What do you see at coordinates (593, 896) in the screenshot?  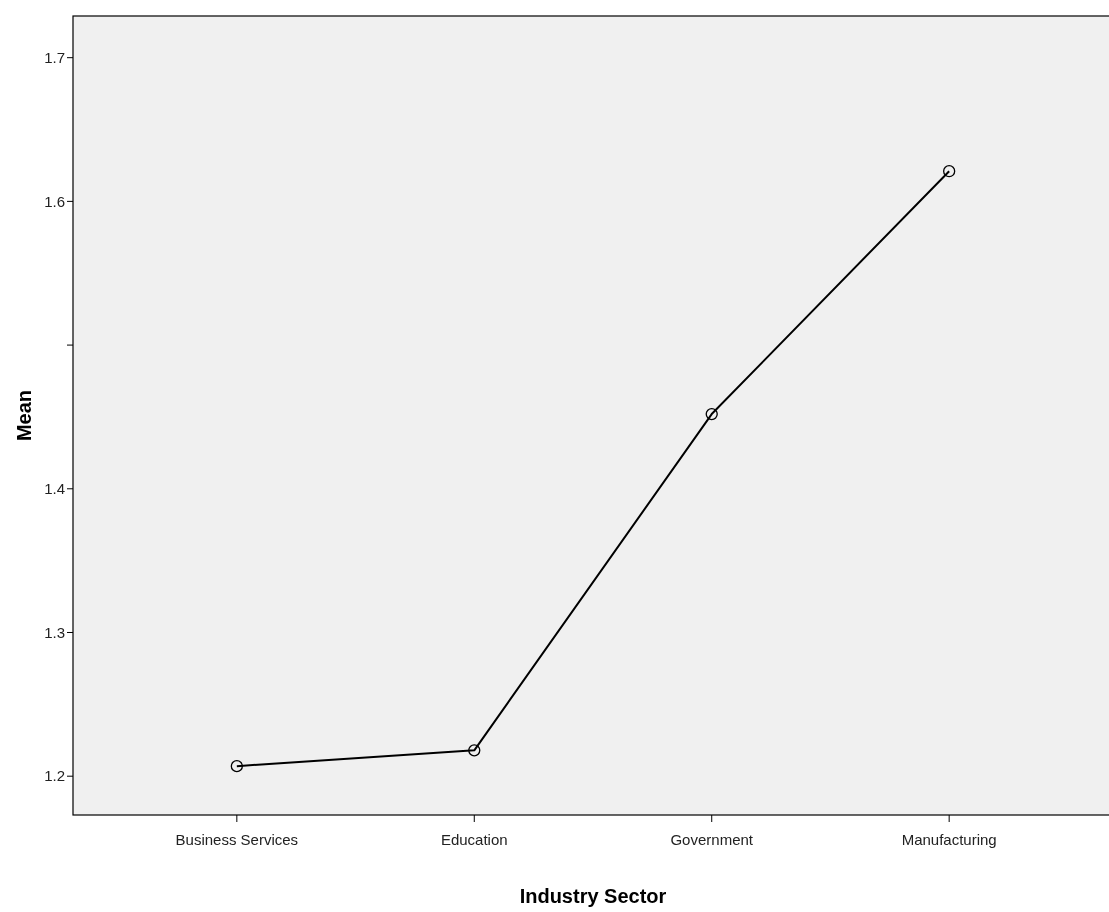 I see `x-axis-title: Industry Sector` at bounding box center [593, 896].